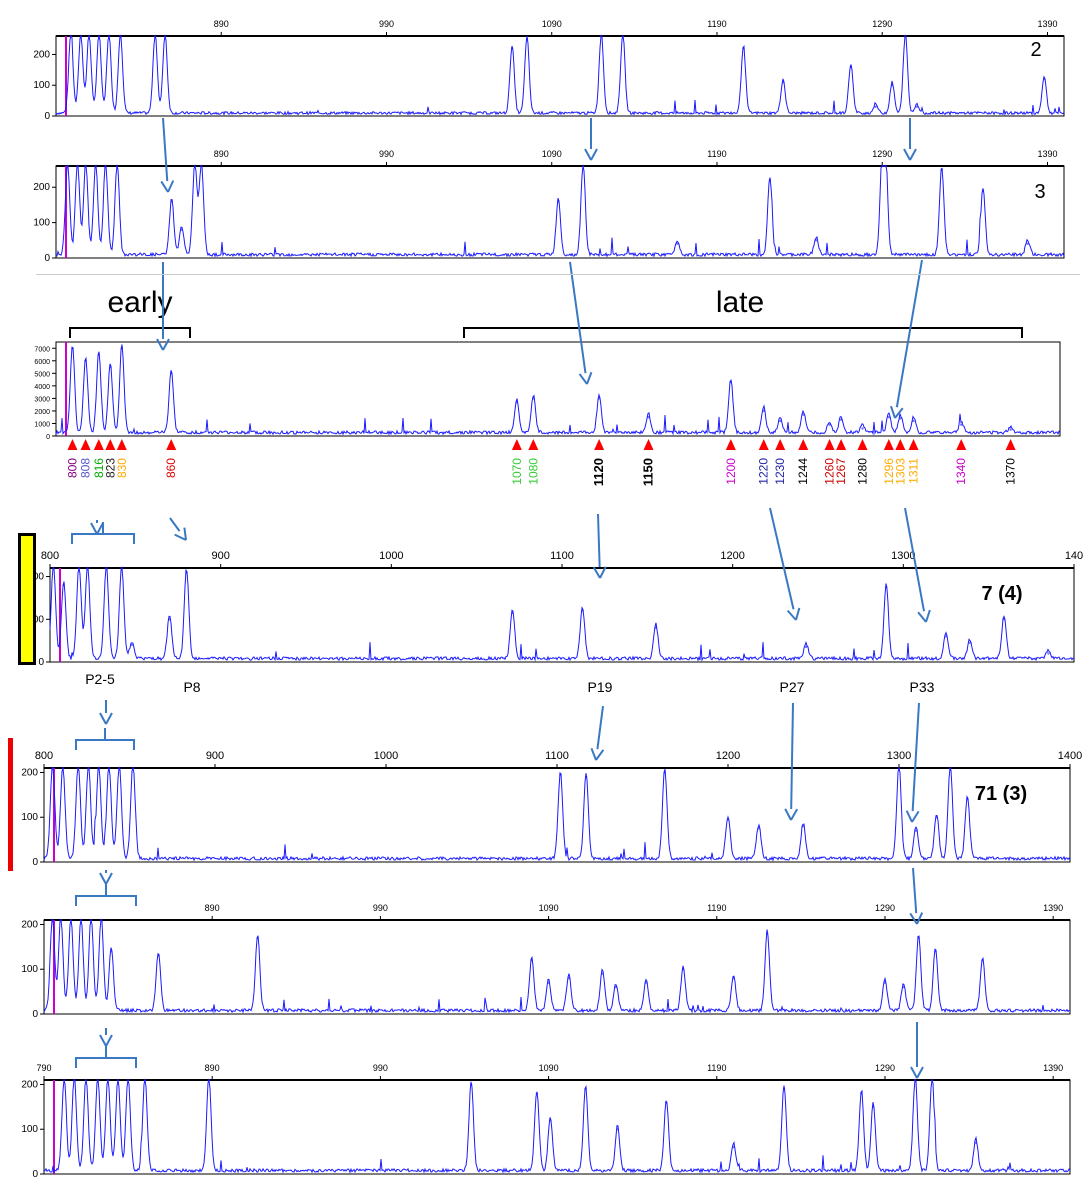 The image size is (1084, 1184). What do you see at coordinates (599, 546) in the screenshot?
I see `arrow-p19-c` at bounding box center [599, 546].